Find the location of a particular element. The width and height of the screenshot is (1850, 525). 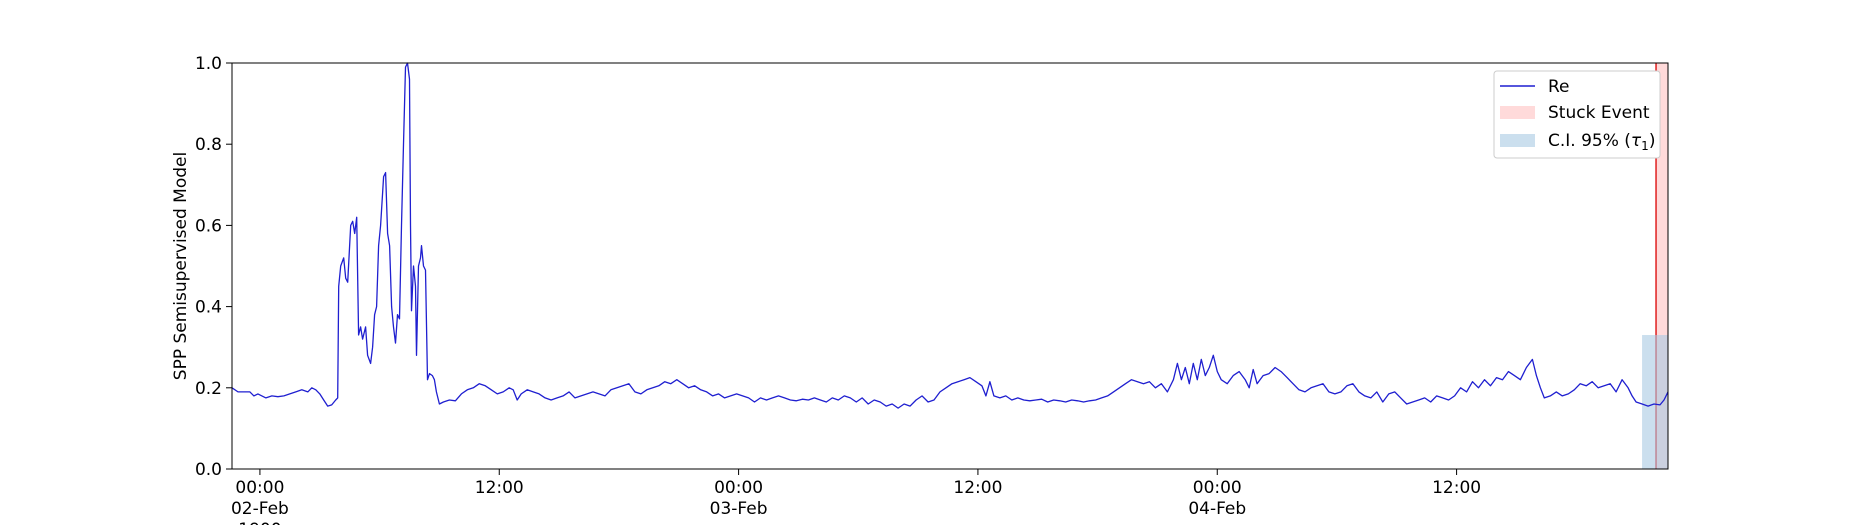

y-tick-label: 0.2 is located at coordinates (208, 389).